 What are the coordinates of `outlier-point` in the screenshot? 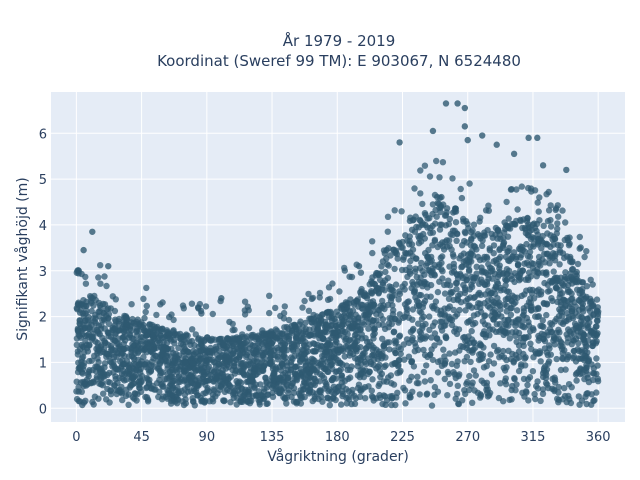 It's located at (83, 250).